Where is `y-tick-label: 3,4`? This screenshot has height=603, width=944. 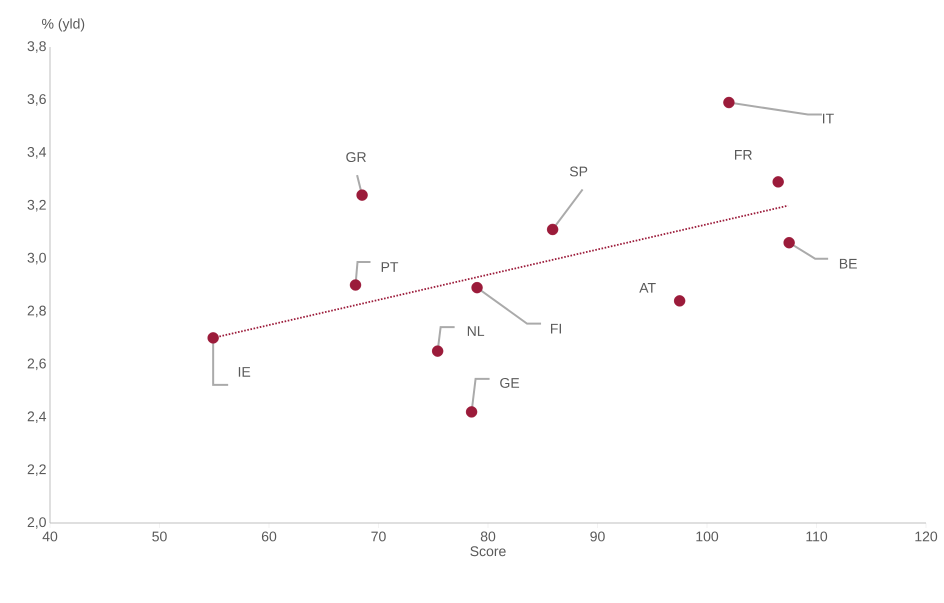 y-tick-label: 3,4 is located at coordinates (37, 152).